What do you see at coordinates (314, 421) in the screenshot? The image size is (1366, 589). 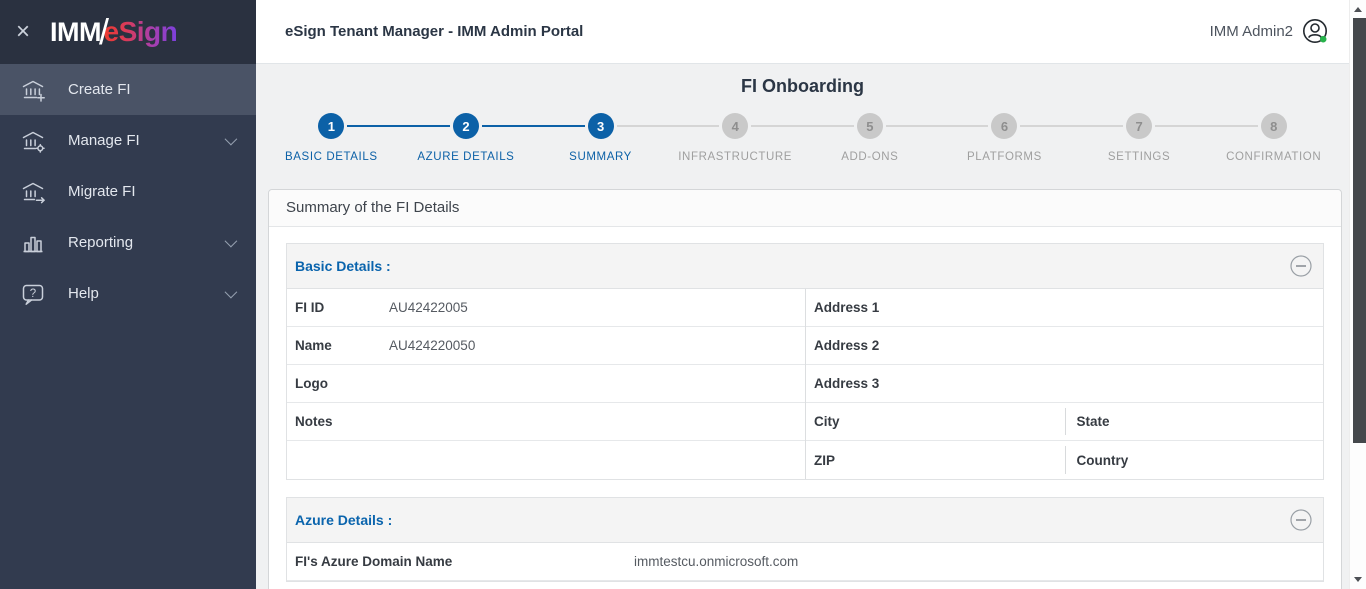 I see `field-label: Notes` at bounding box center [314, 421].